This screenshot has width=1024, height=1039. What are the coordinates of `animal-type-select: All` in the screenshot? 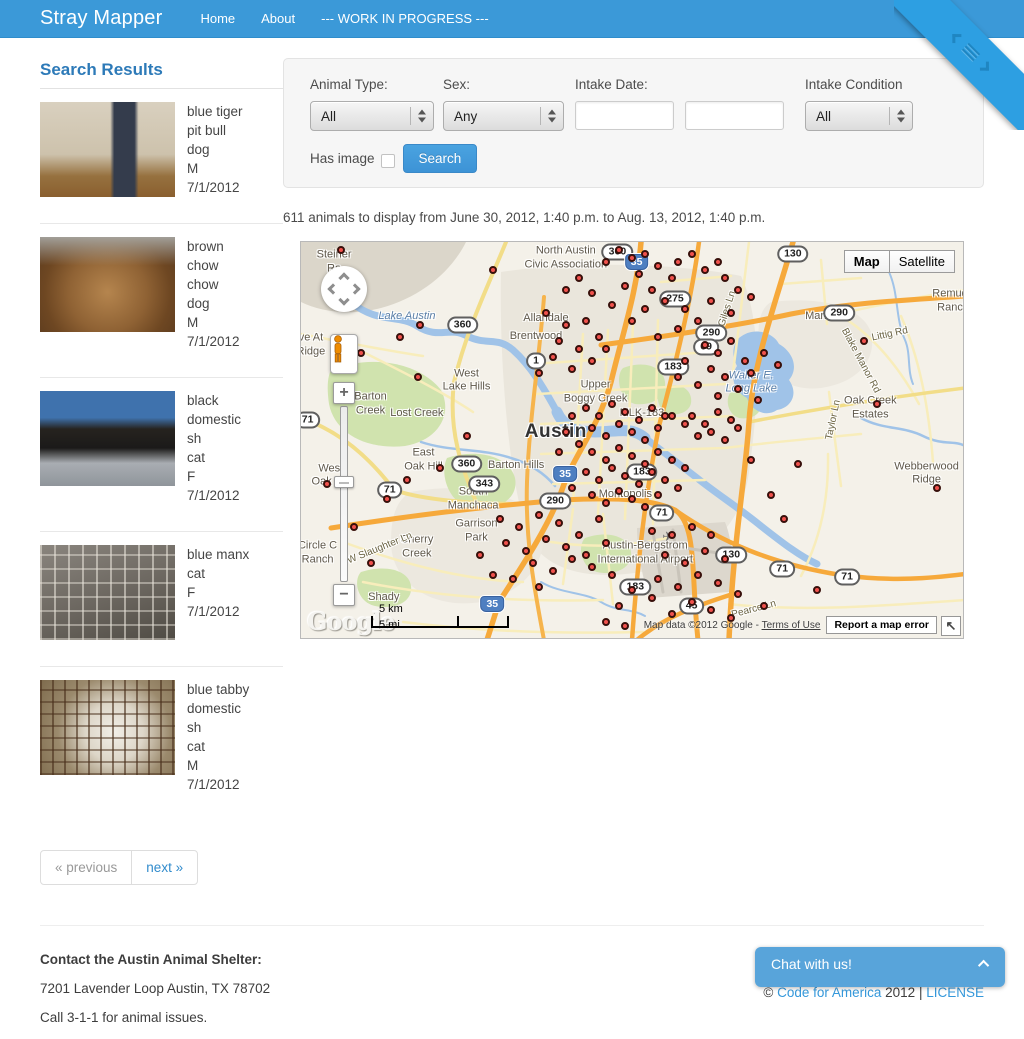 It's located at (372, 116).